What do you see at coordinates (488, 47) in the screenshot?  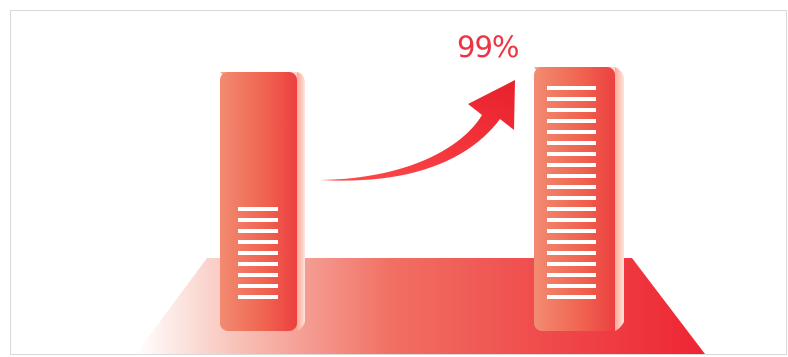 I see `growth-percent-label: 99%` at bounding box center [488, 47].